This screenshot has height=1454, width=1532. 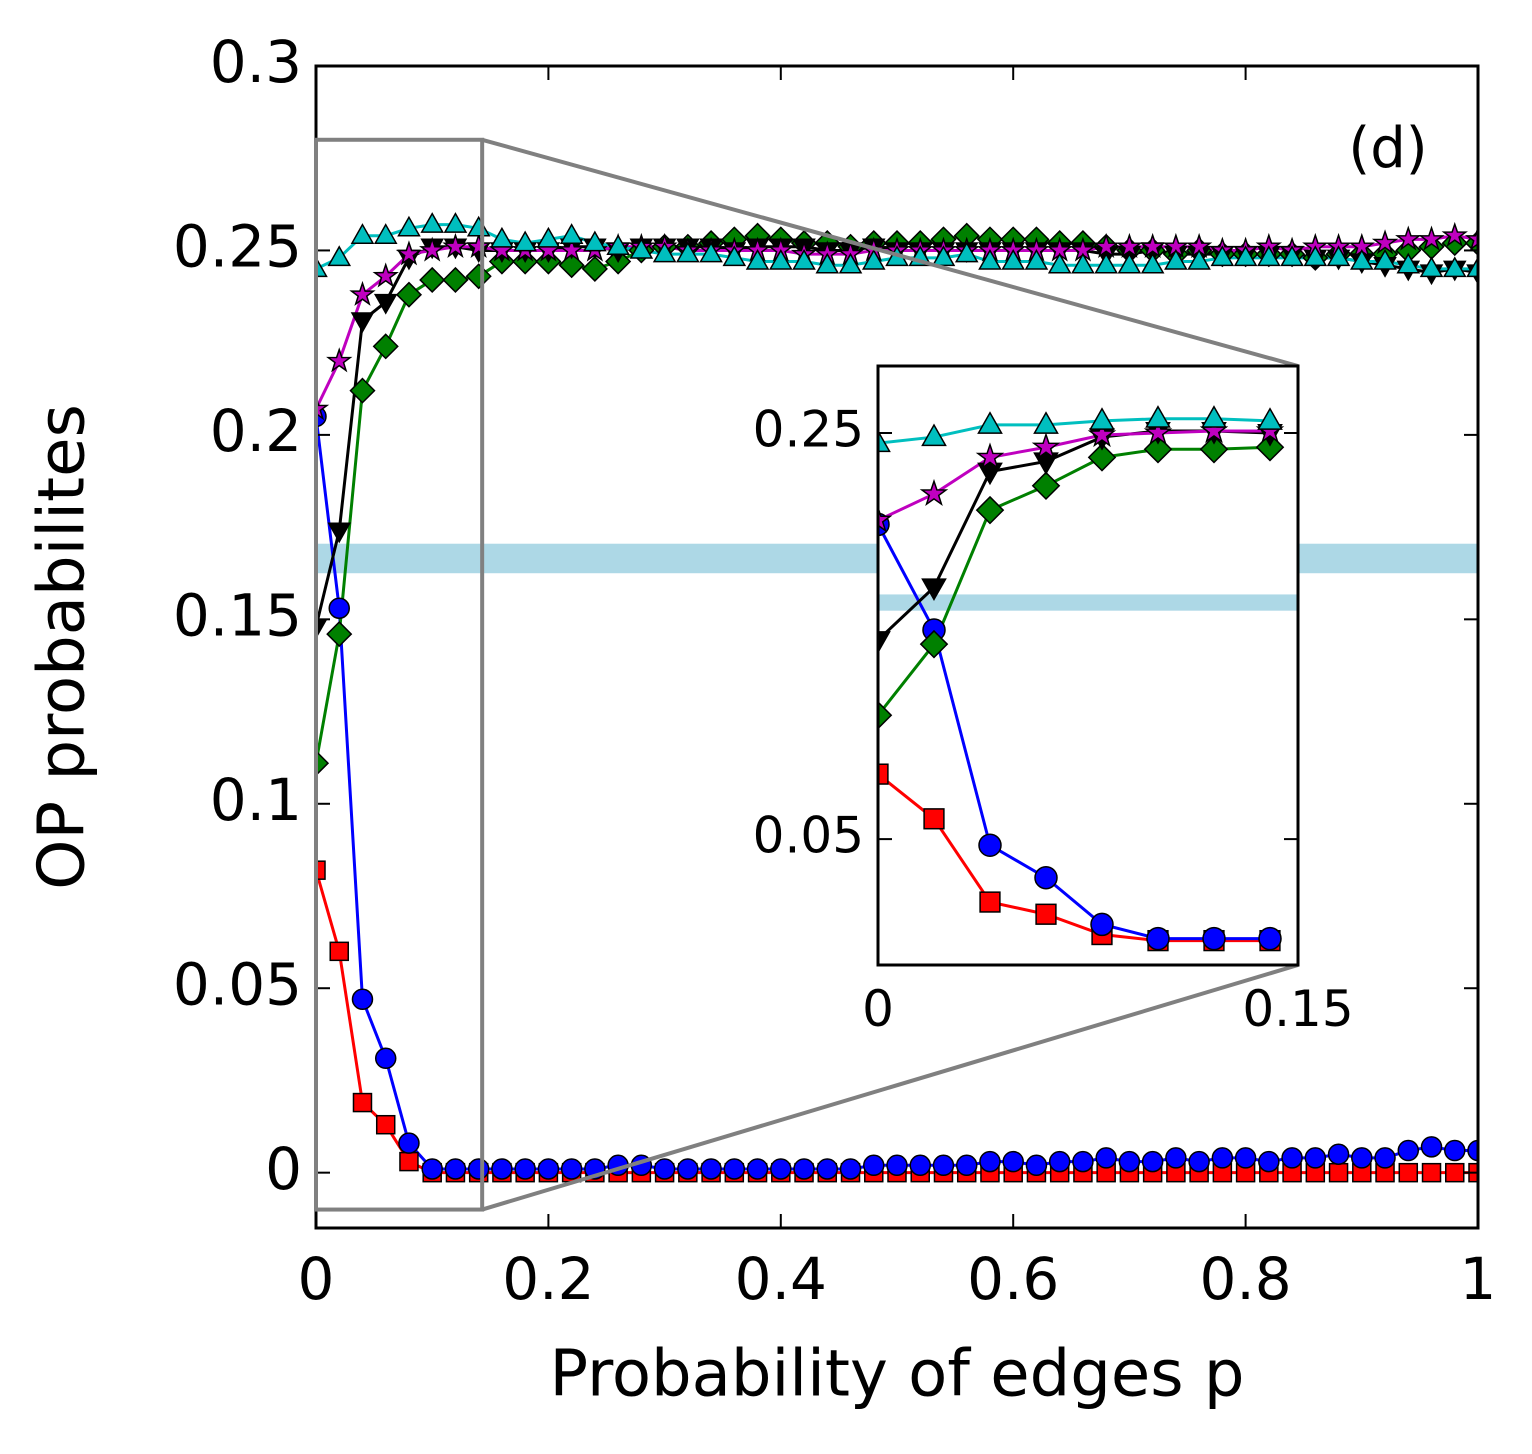 I want to click on y-tick-label: 0.2, so click(x=256, y=431).